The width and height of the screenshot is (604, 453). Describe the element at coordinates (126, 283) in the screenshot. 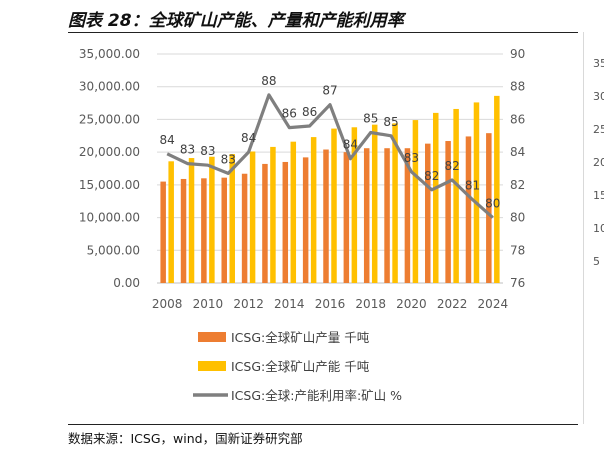

I see `y-left-tick-label: 0.00` at that location.